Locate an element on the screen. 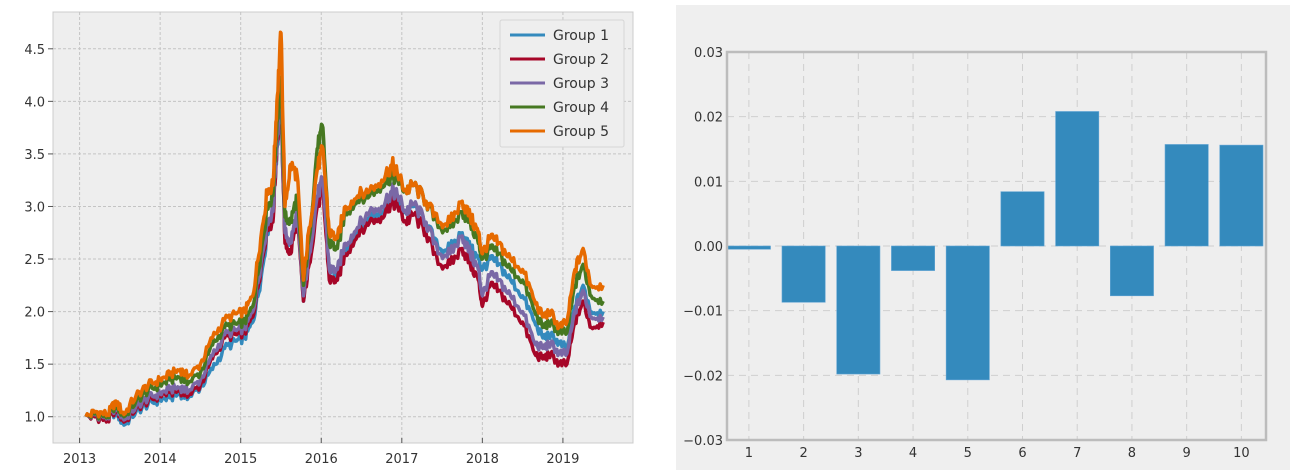  x-tick-label: 8 is located at coordinates (1132, 453).